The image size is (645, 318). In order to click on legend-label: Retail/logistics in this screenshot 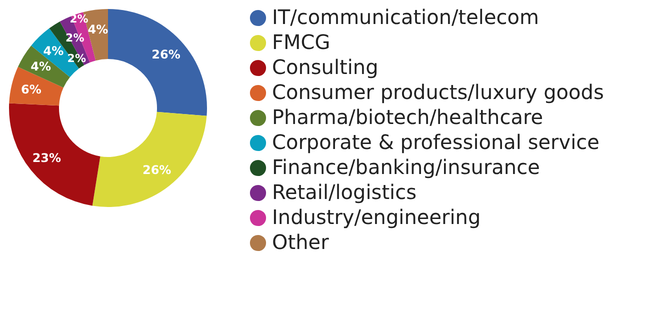, I will do `click(344, 192)`.